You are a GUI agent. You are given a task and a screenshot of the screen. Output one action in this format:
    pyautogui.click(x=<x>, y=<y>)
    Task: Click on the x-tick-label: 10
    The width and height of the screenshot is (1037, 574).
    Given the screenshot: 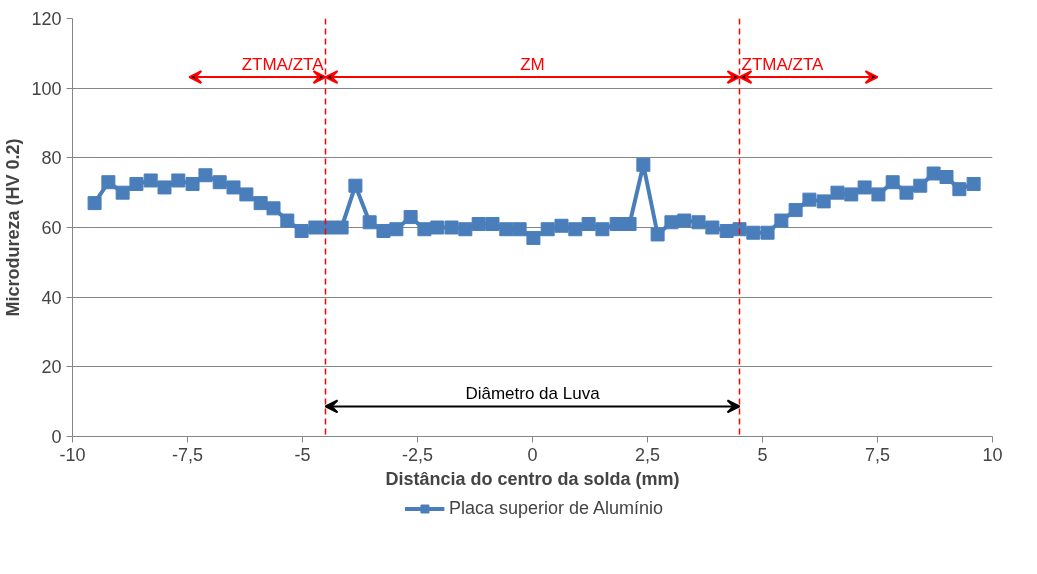 What is the action you would take?
    pyautogui.click(x=992, y=454)
    